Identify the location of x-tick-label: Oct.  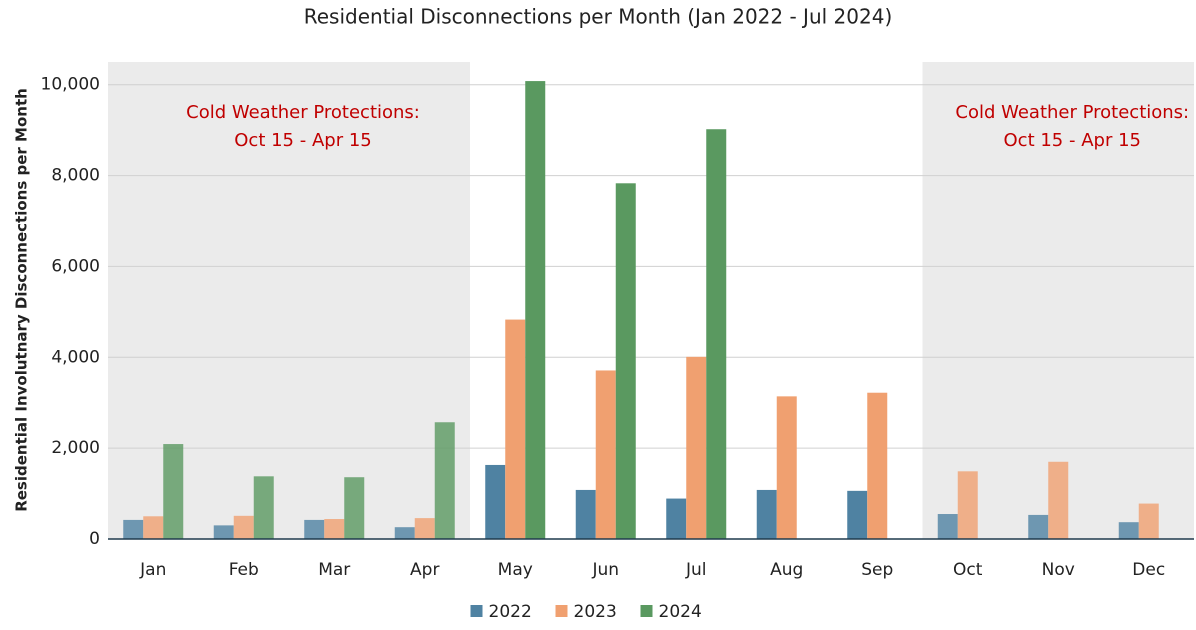
(968, 570).